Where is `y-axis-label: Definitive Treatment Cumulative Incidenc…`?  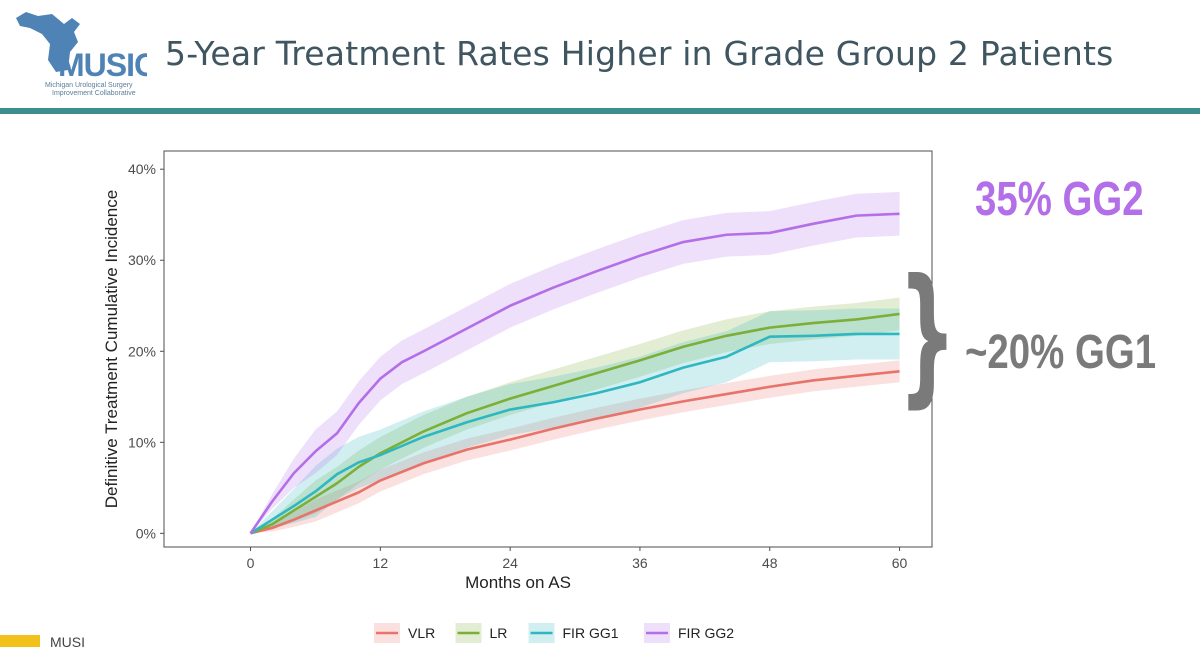
y-axis-label: Definitive Treatment Cumulative Incidenc… is located at coordinates (111, 349).